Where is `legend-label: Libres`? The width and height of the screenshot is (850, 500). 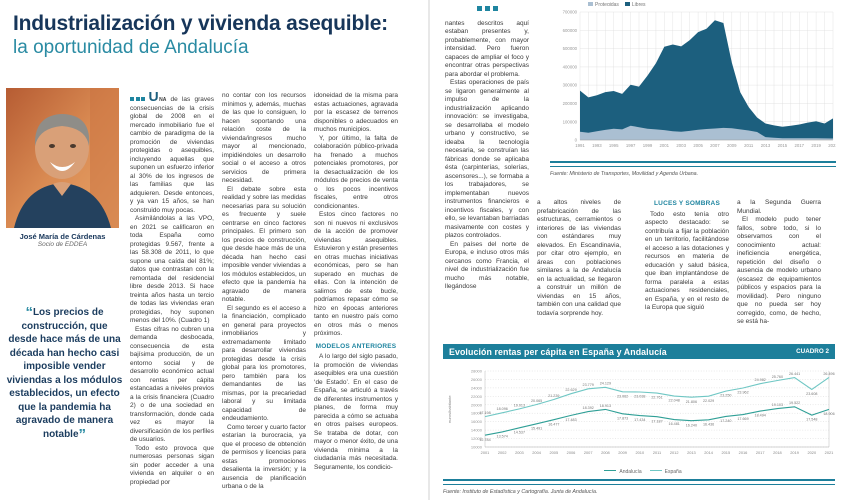
legend-label: Libres is located at coordinates (638, 3).